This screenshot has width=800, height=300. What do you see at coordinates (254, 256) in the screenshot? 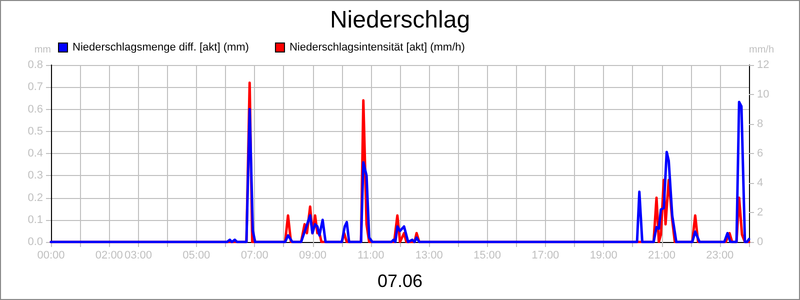
I see `x-tick-label: 07:00` at bounding box center [254, 256].